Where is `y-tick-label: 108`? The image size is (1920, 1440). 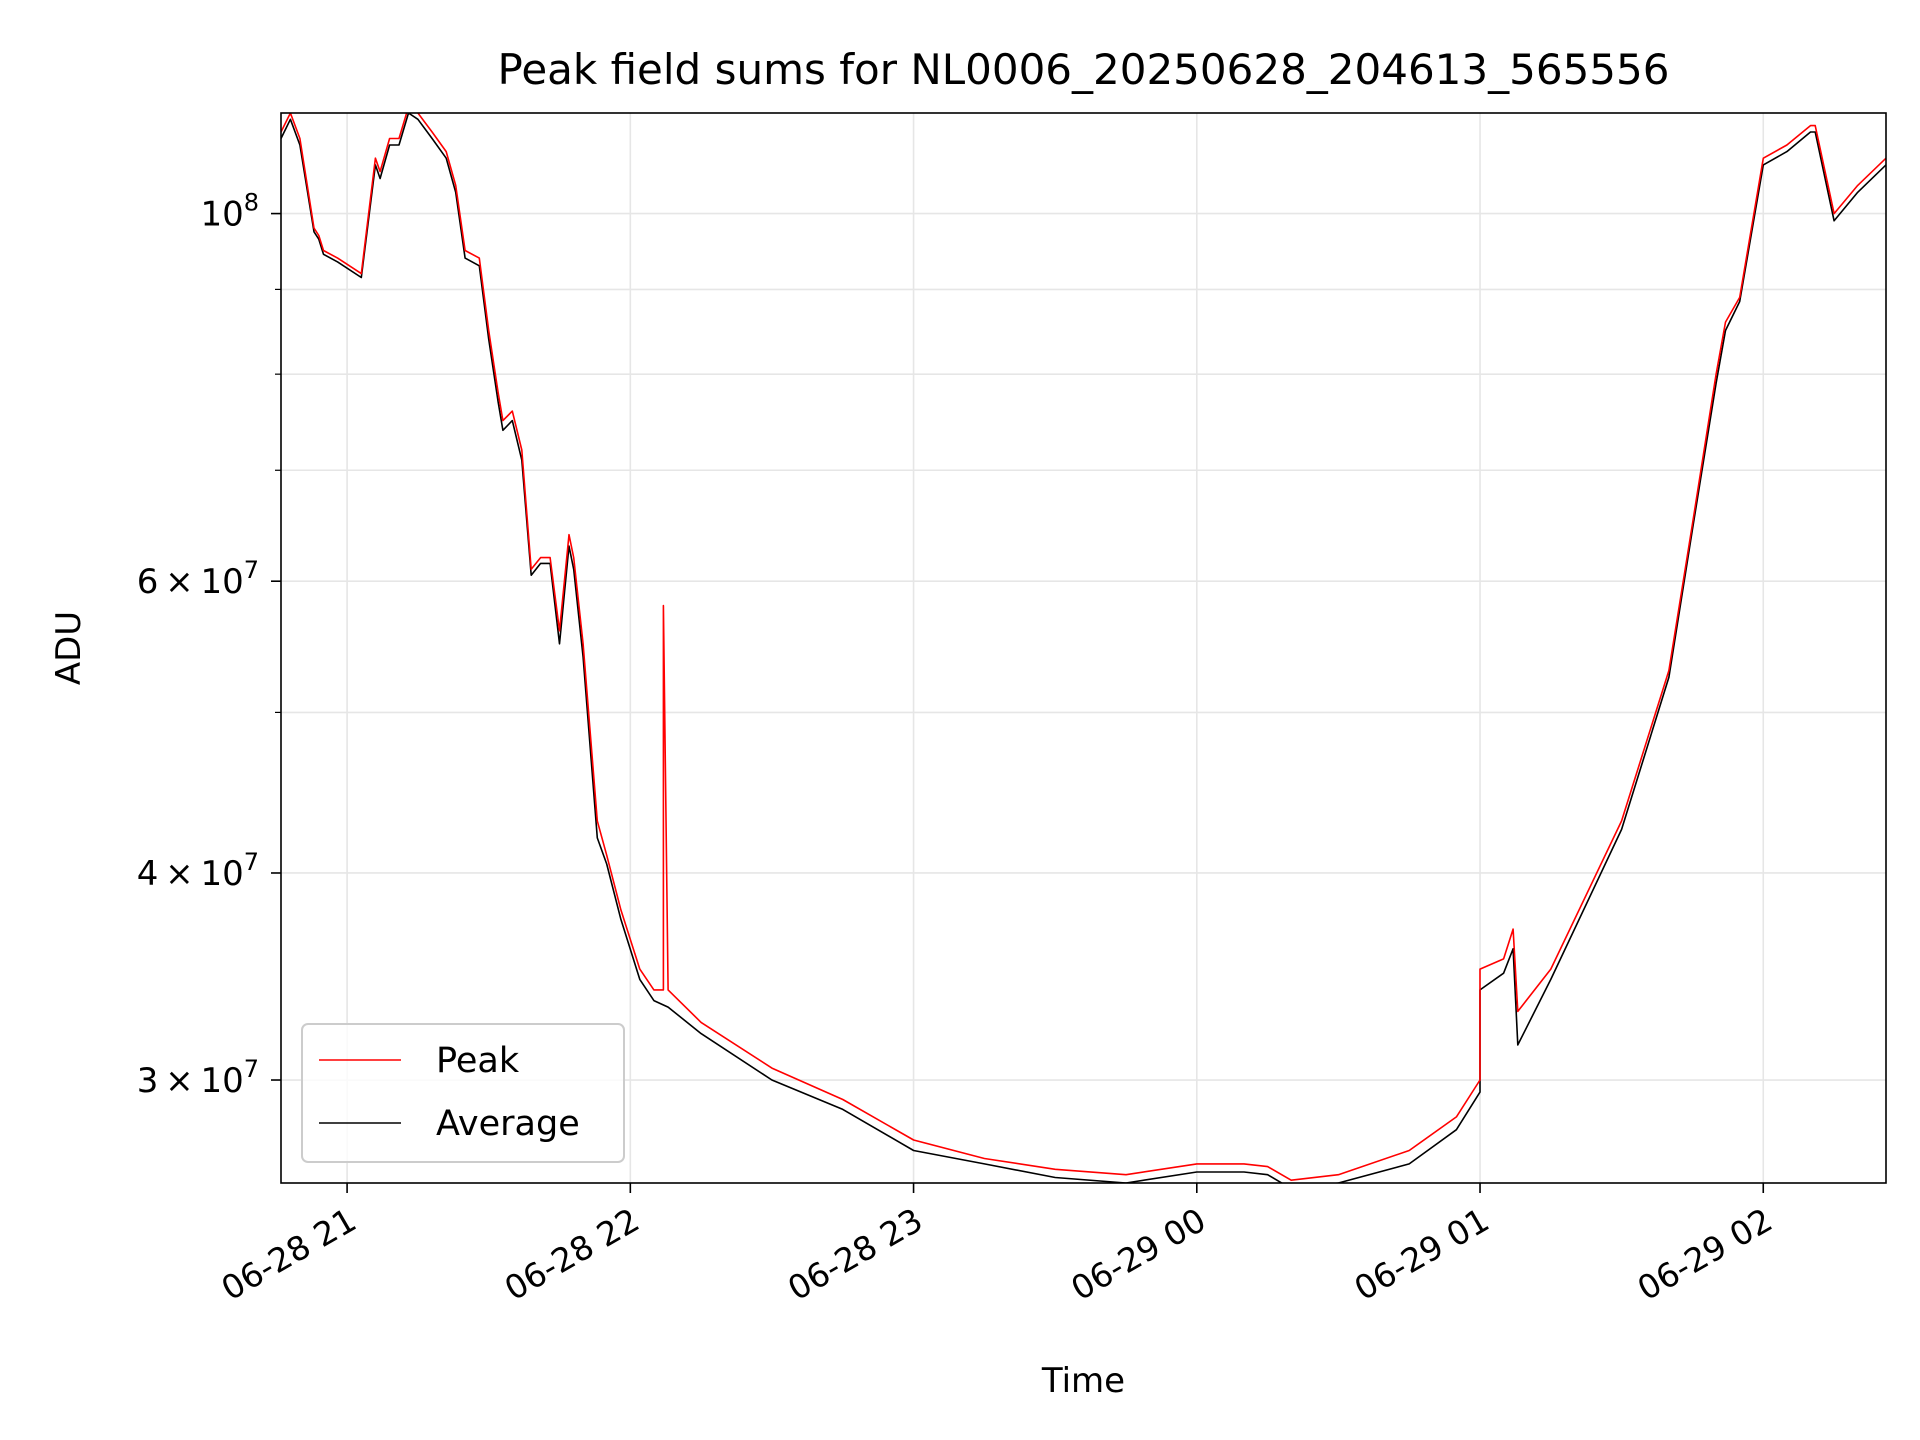
y-tick-label: 108 is located at coordinates (229, 212).